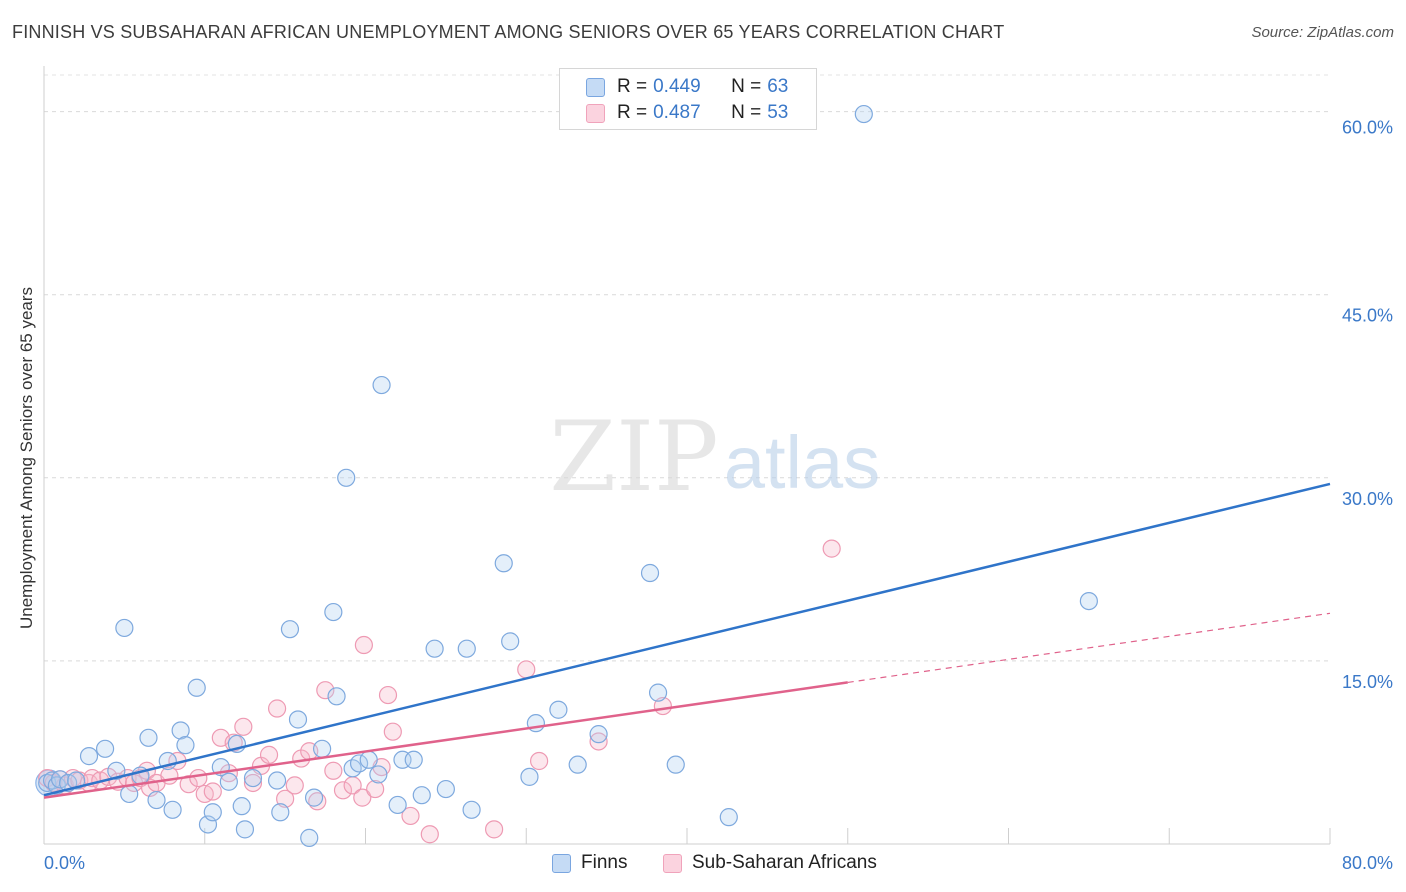 Image resolution: width=1406 pixels, height=892 pixels. Describe the element at coordinates (778, 86) in the screenshot. I see `n-value: 63` at that location.